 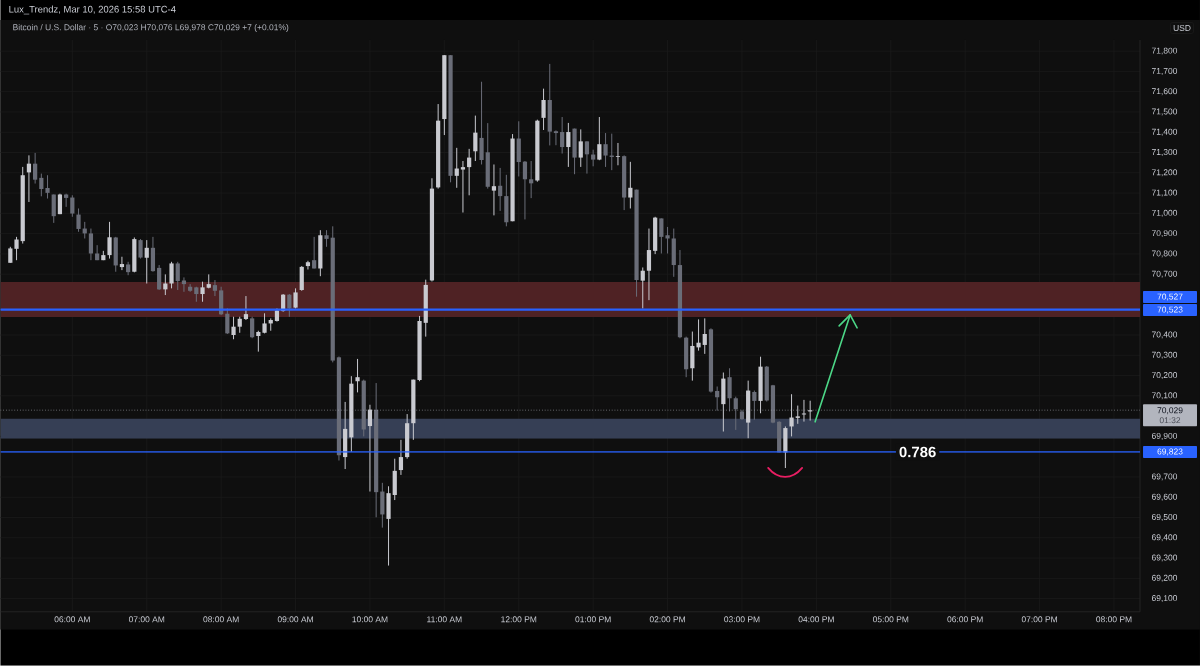 What do you see at coordinates (1164, 396) in the screenshot?
I see `y-tick-label: 70,100` at bounding box center [1164, 396].